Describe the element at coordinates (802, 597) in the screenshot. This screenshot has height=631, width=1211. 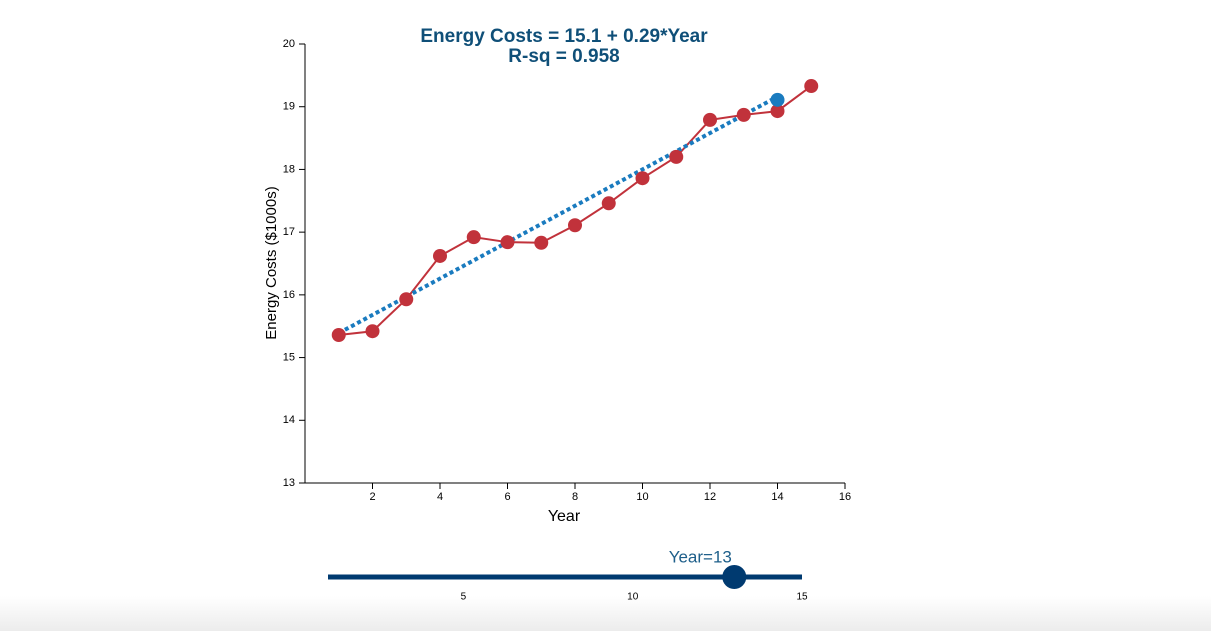
I see `slider-tick-label: 15` at that location.